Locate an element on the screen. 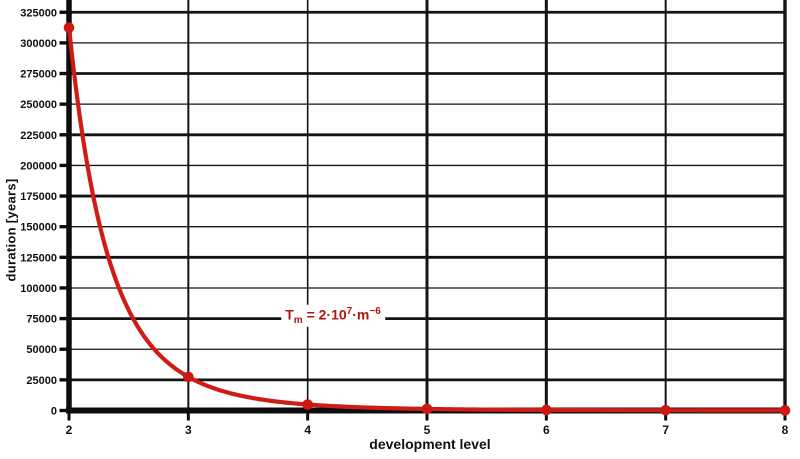  y-tick-label: 250000 is located at coordinates (38, 105).